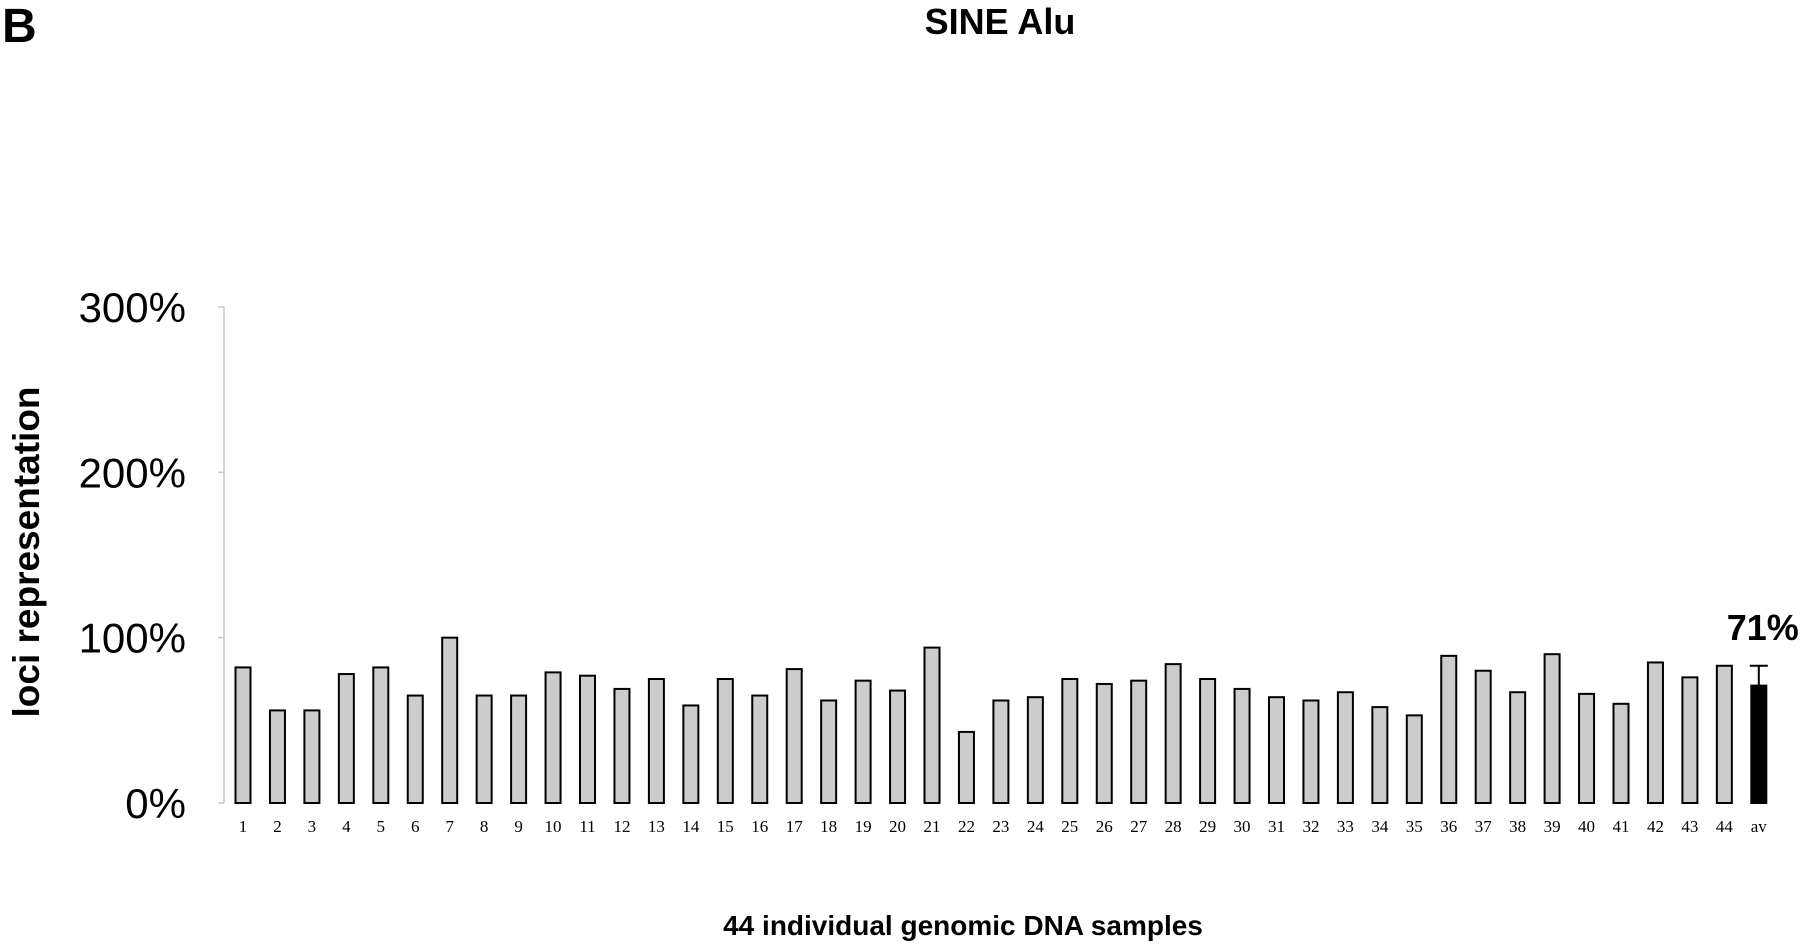 This screenshot has width=1800, height=947. What do you see at coordinates (691, 826) in the screenshot?
I see `x-tick-label-14: 14` at bounding box center [691, 826].